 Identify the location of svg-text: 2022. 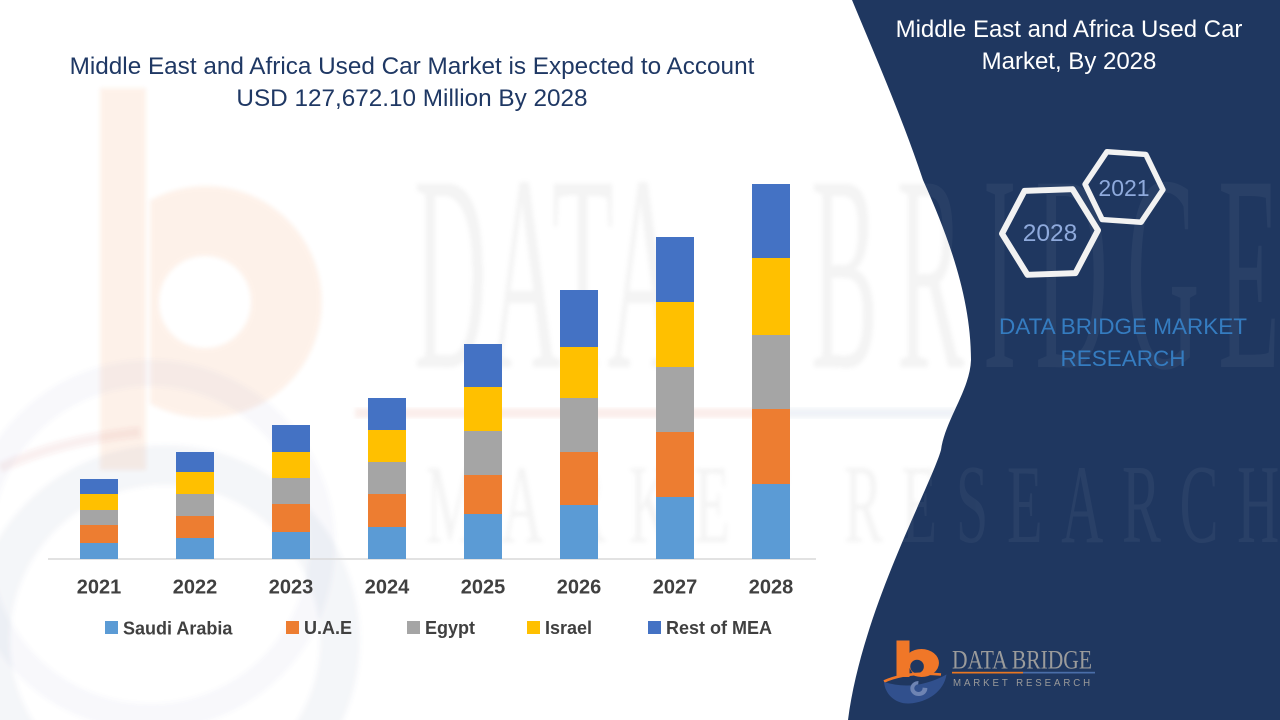
(195, 588).